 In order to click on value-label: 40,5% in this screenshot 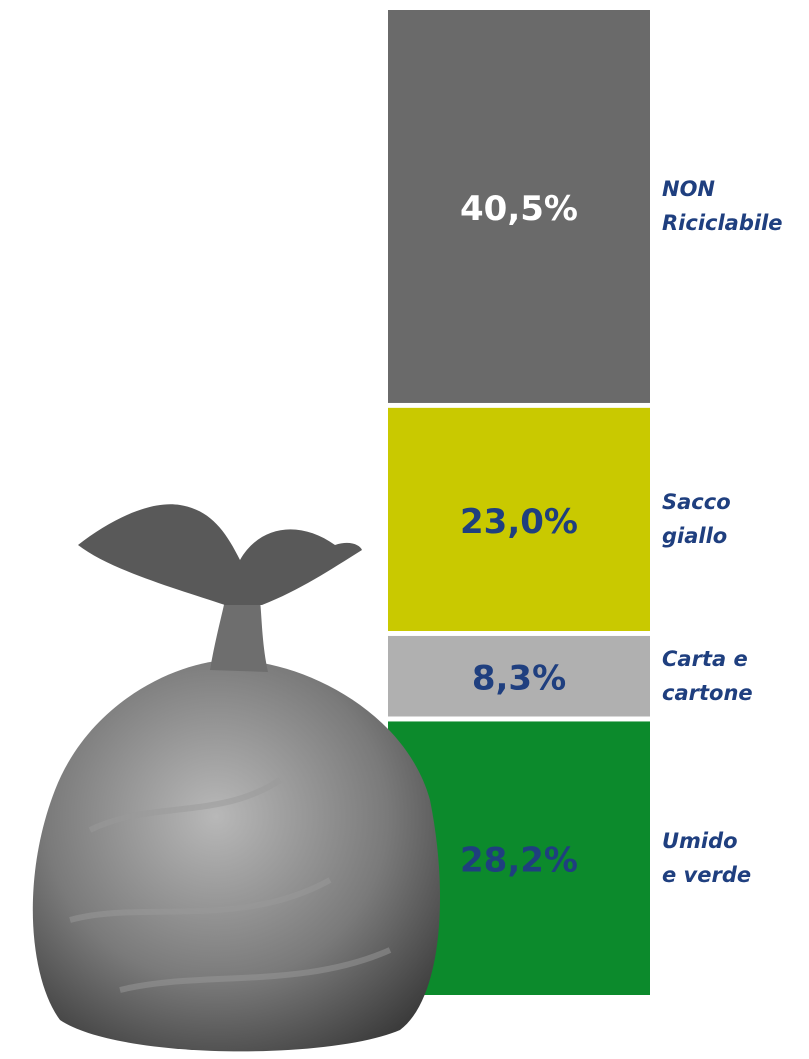, I will do `click(519, 209)`.